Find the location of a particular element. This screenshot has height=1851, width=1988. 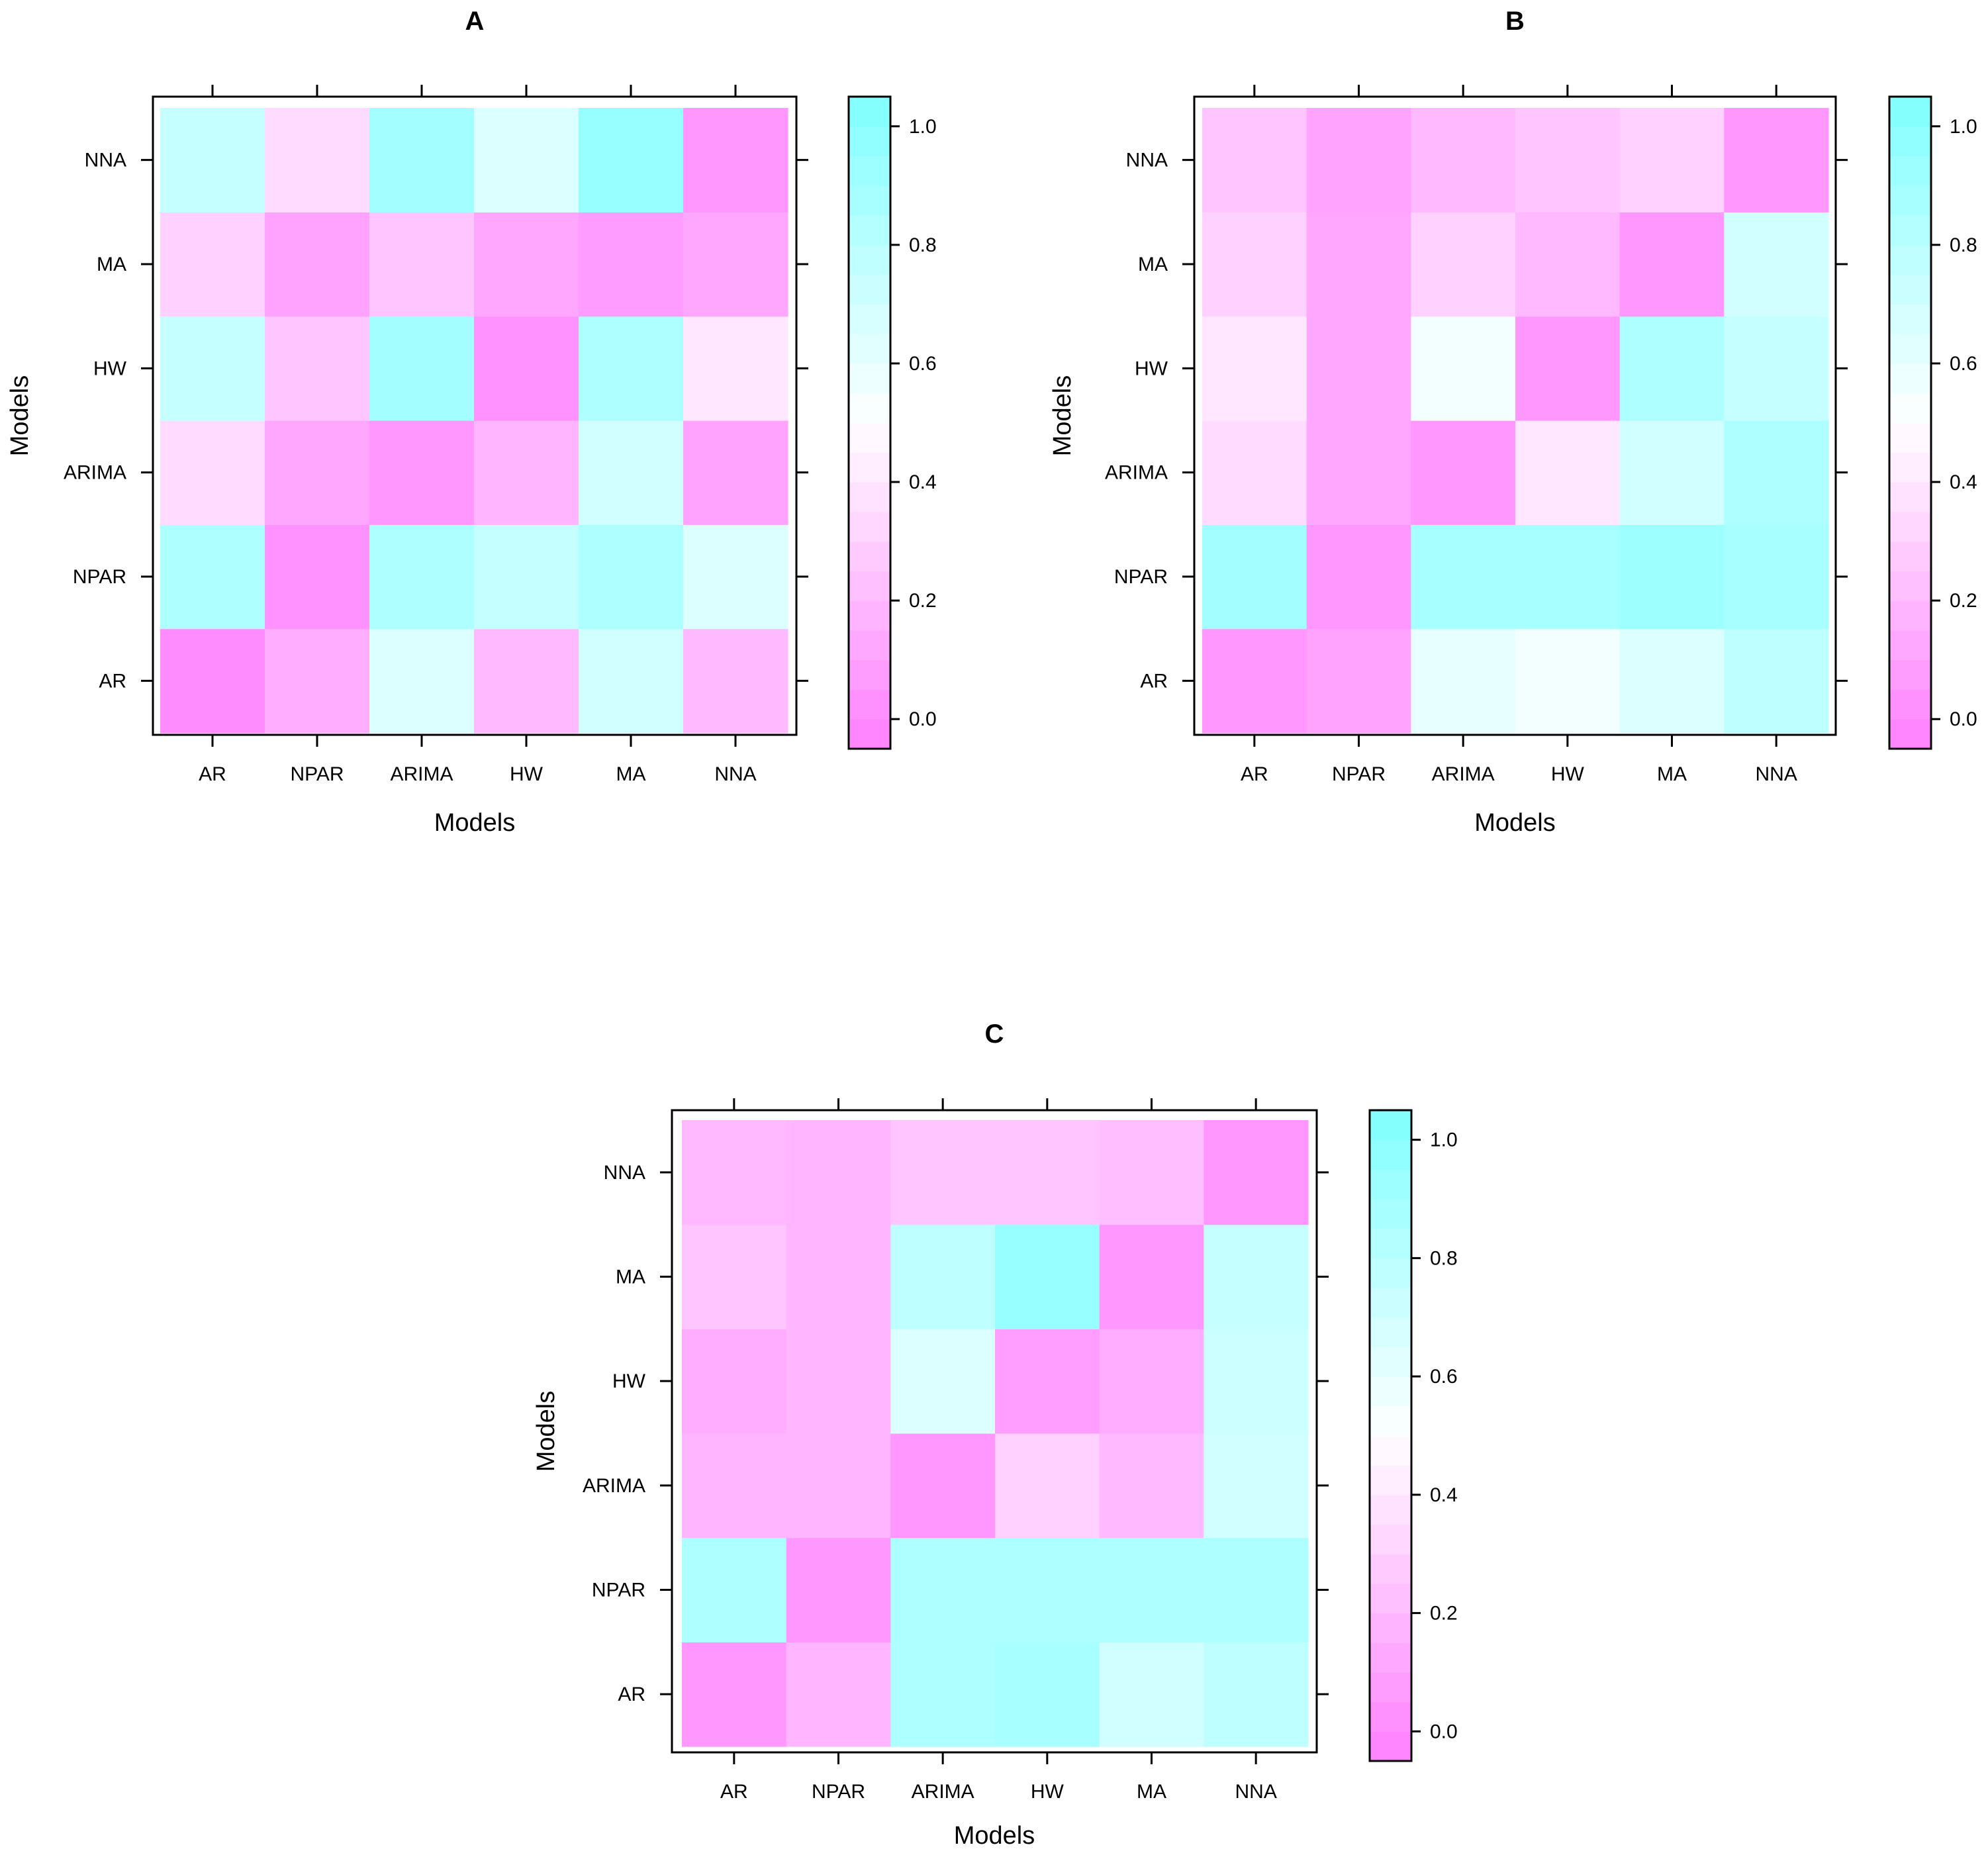

heatmap-cell-MA-HW is located at coordinates (1568, 264).